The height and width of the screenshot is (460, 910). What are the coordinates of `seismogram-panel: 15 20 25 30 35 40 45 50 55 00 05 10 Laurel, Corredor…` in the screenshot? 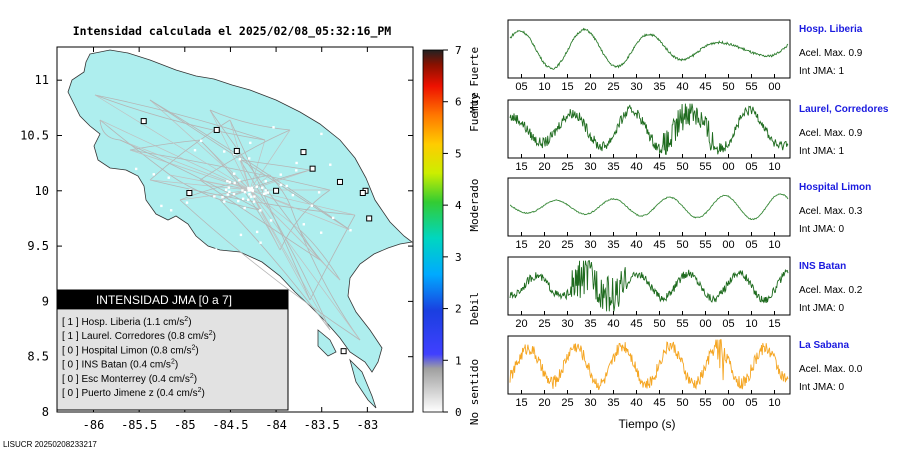 It's located at (698, 136).